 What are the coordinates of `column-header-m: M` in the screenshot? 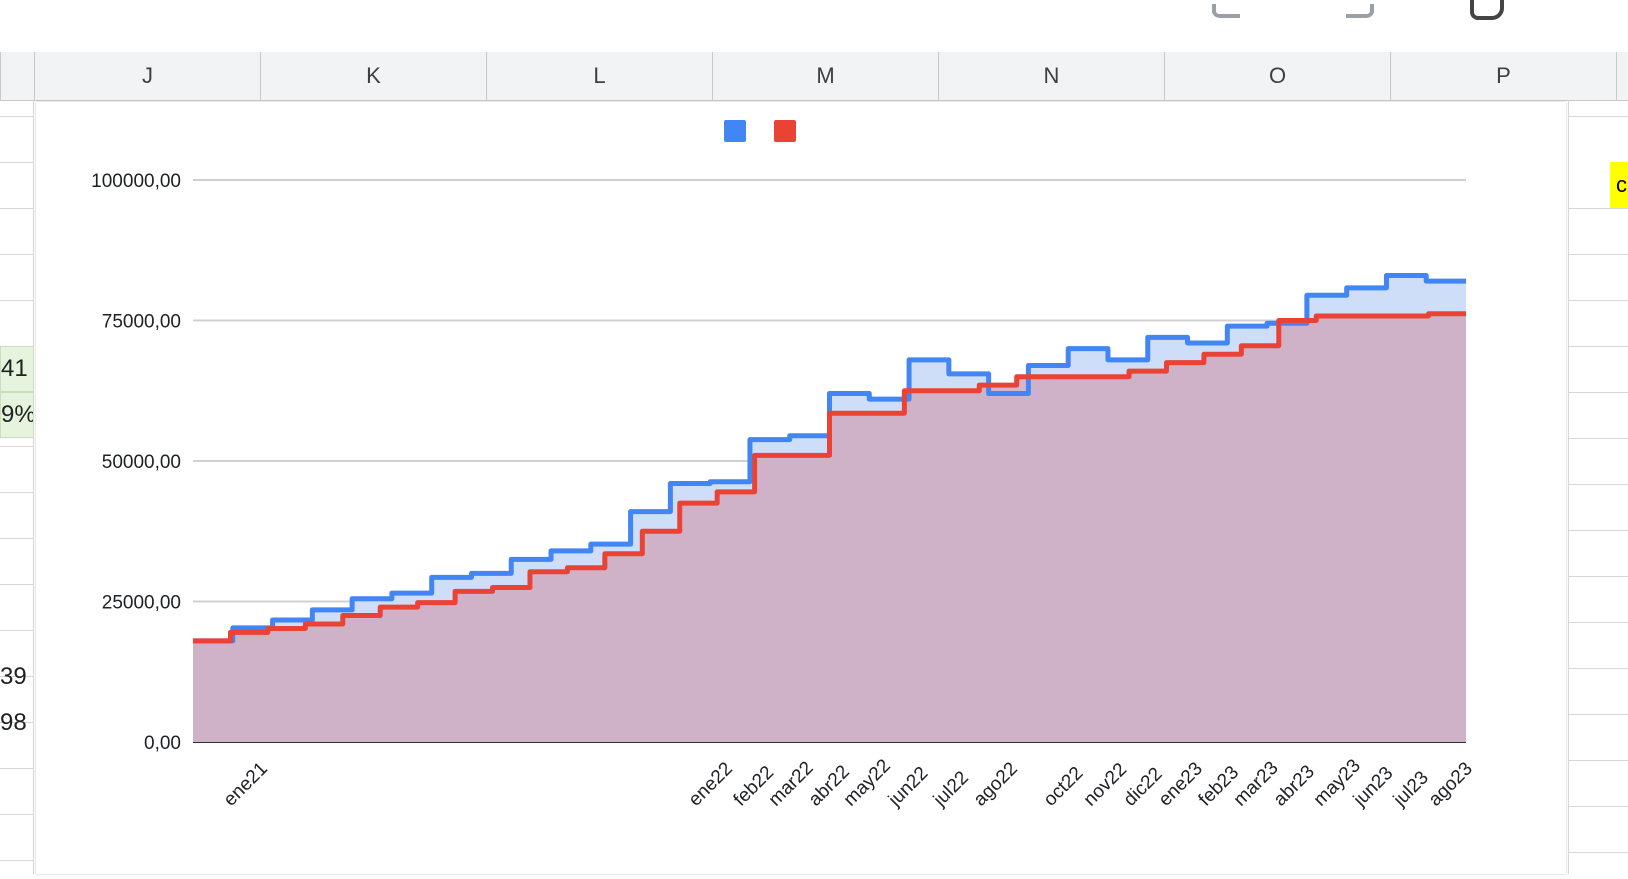 It's located at (825, 76).